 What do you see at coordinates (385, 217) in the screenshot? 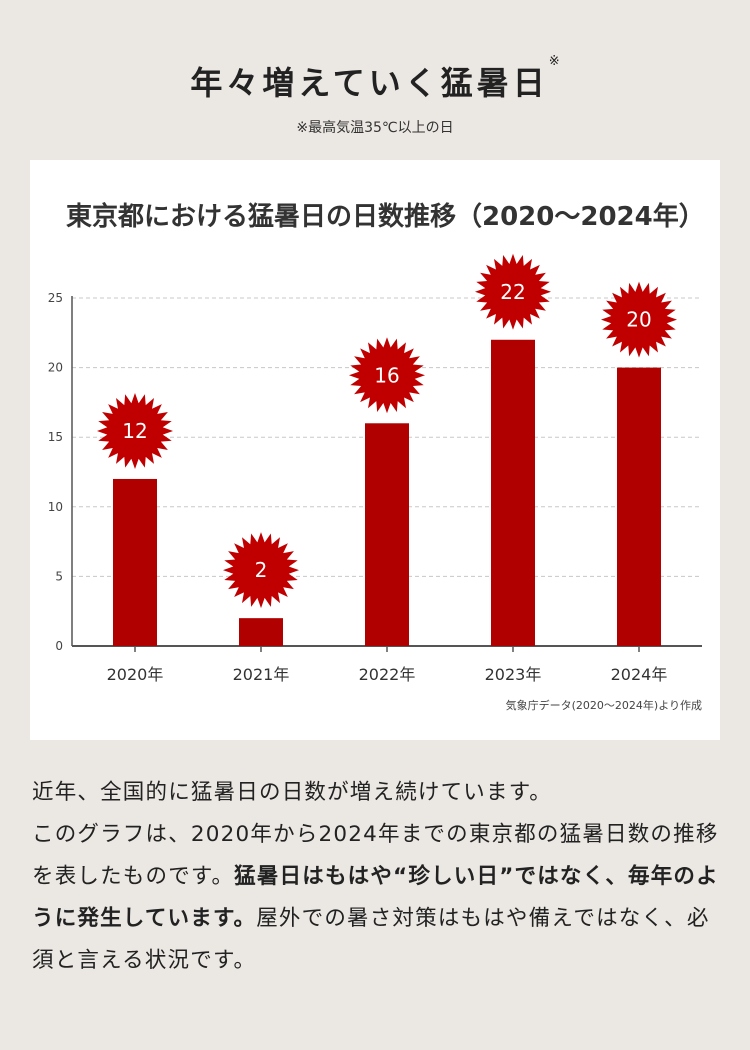
I see `chart-title: 東京都における猛暑日の日数推移（2020〜2024年）` at bounding box center [385, 217].